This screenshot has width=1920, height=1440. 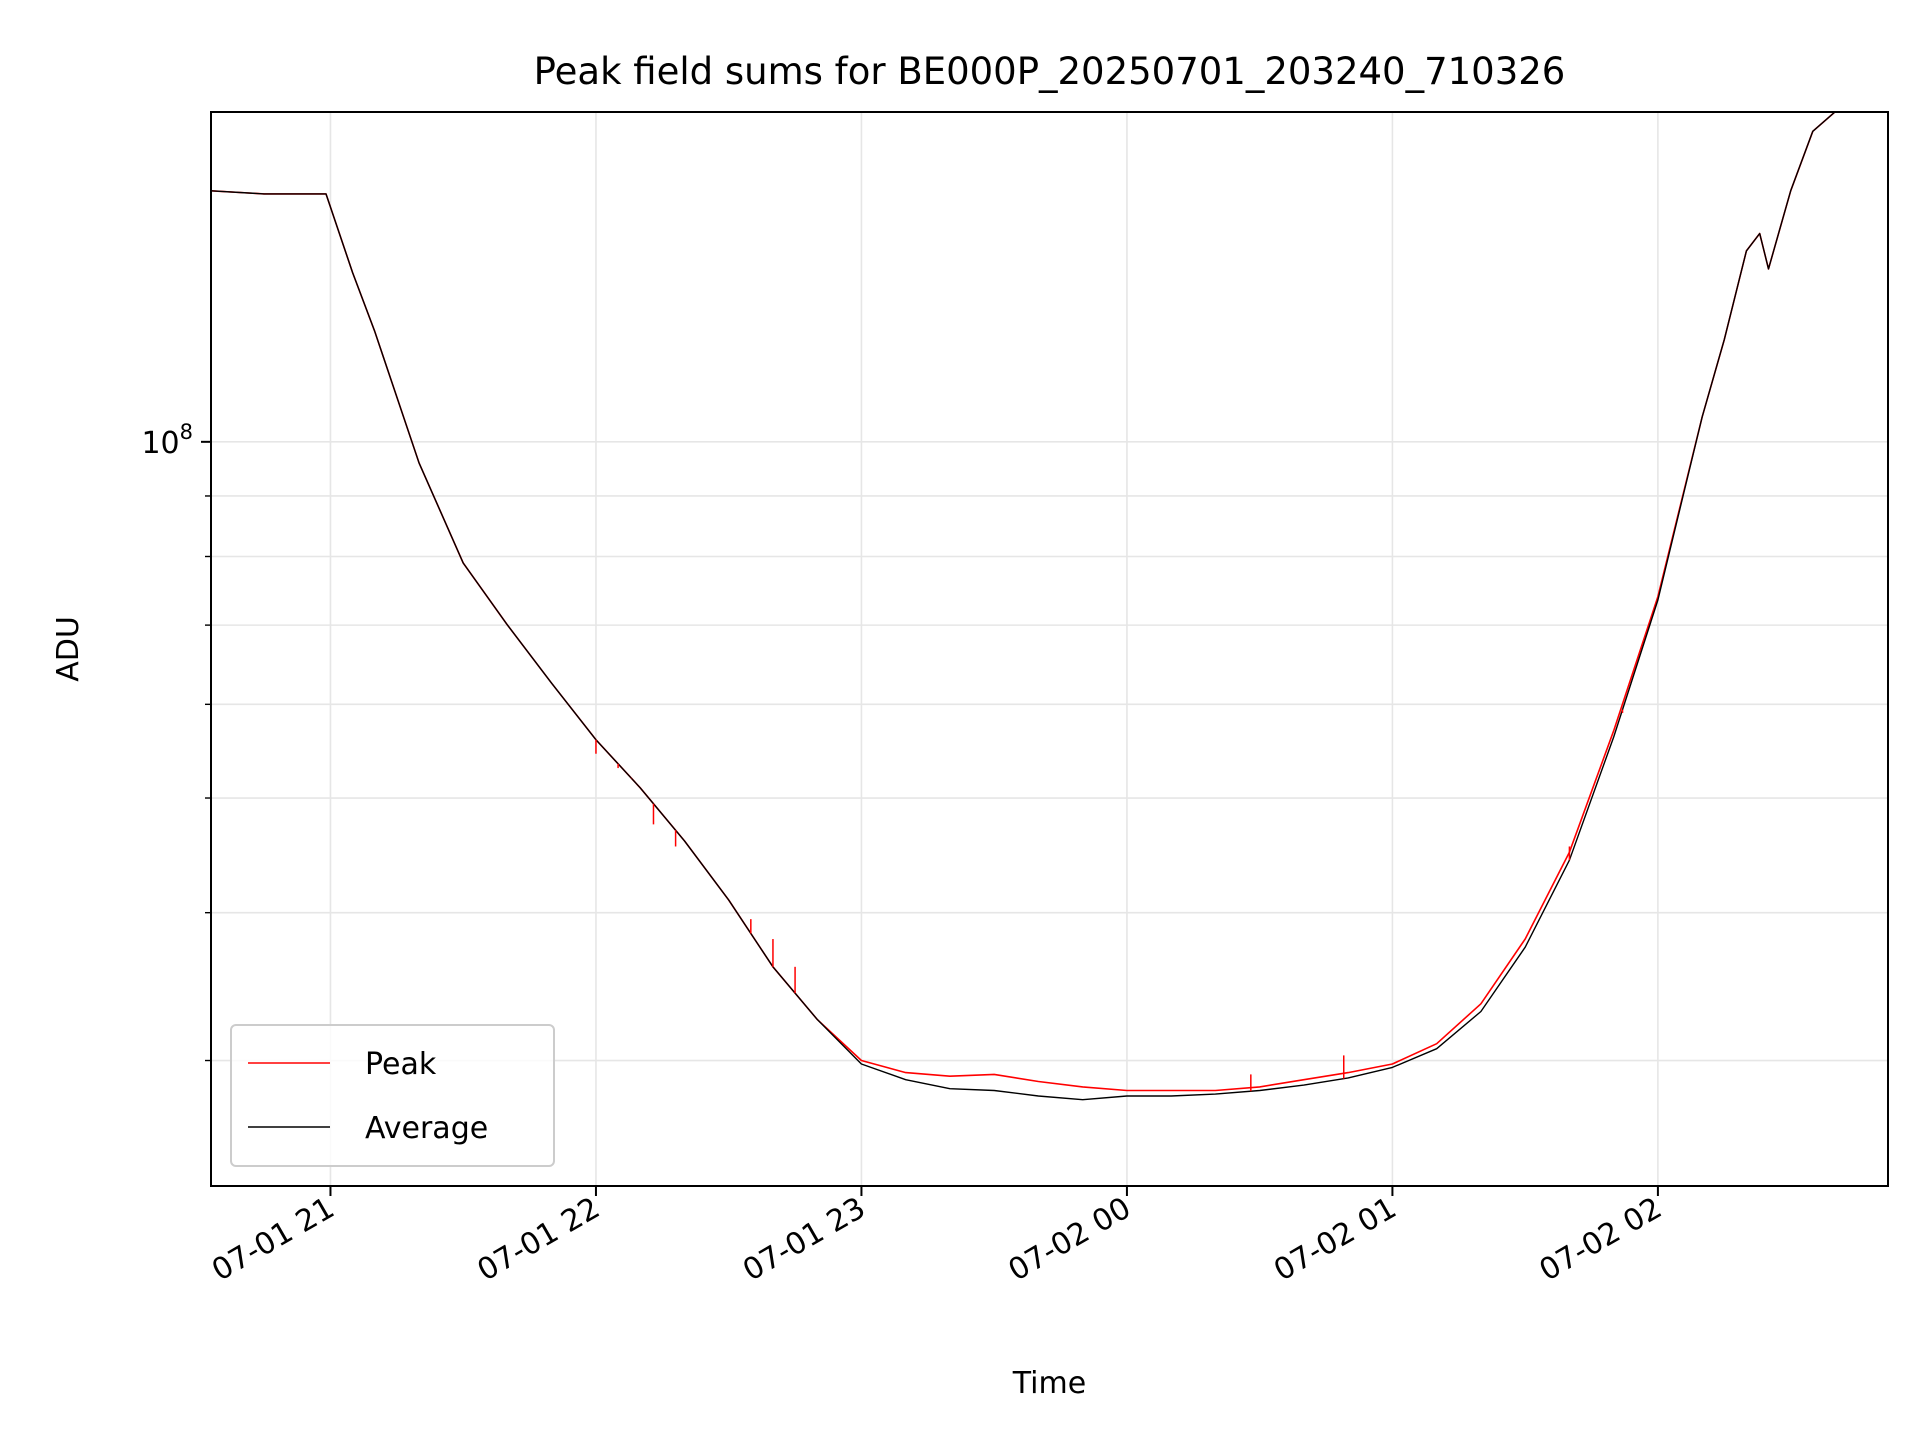 What do you see at coordinates (401, 1064) in the screenshot?
I see `legend-label-peak: Peak` at bounding box center [401, 1064].